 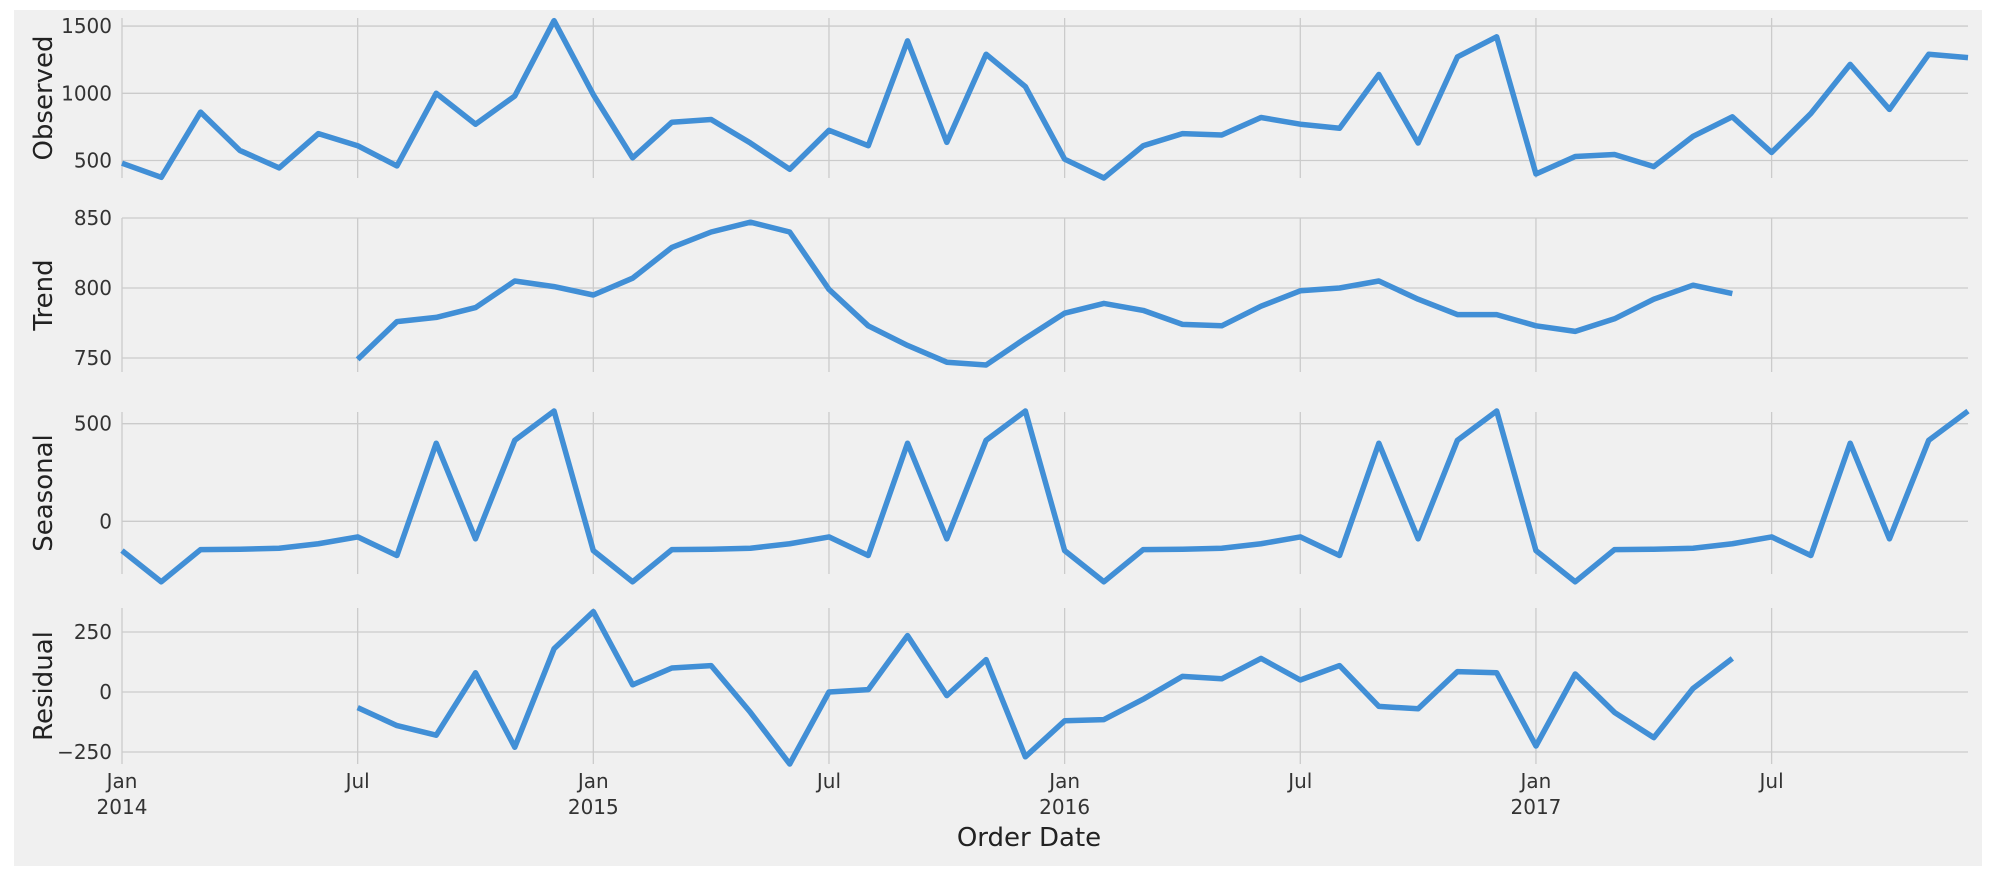 What do you see at coordinates (1064, 807) in the screenshot?
I see `x-tick-year-label: 2016` at bounding box center [1064, 807].